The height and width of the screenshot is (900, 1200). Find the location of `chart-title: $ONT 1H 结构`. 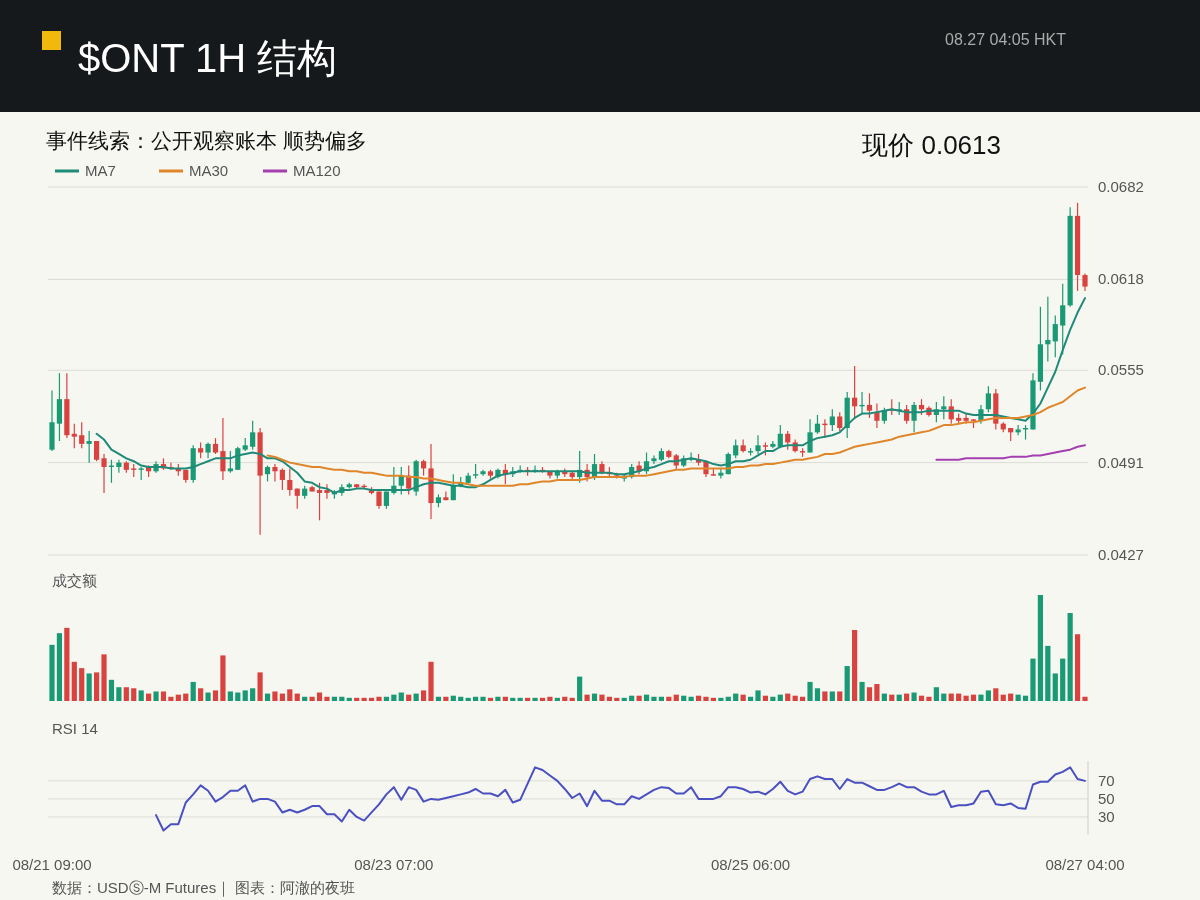

chart-title: $ONT 1H 结构 is located at coordinates (208, 58).